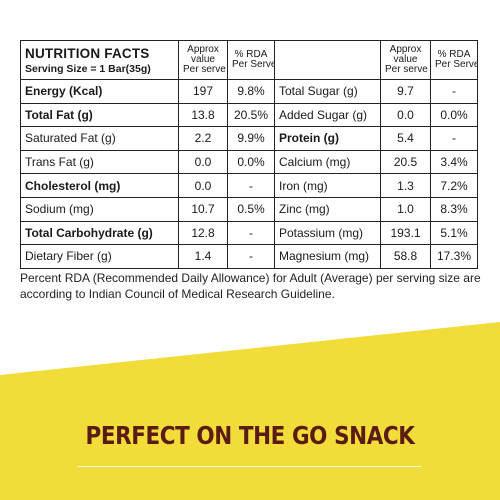 The height and width of the screenshot is (500, 500). I want to click on nutrient-value-left: 2.2, so click(203, 138).